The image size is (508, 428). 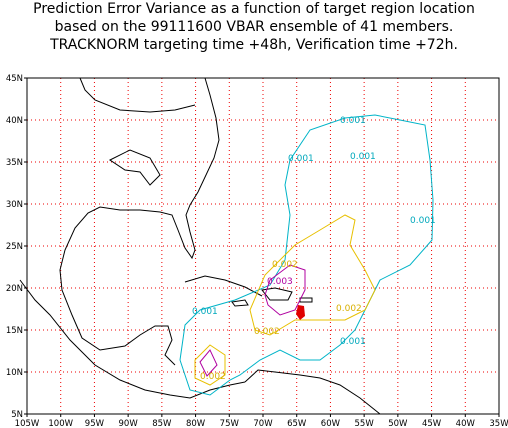 I want to click on lat-label: 5N, so click(x=17, y=415).